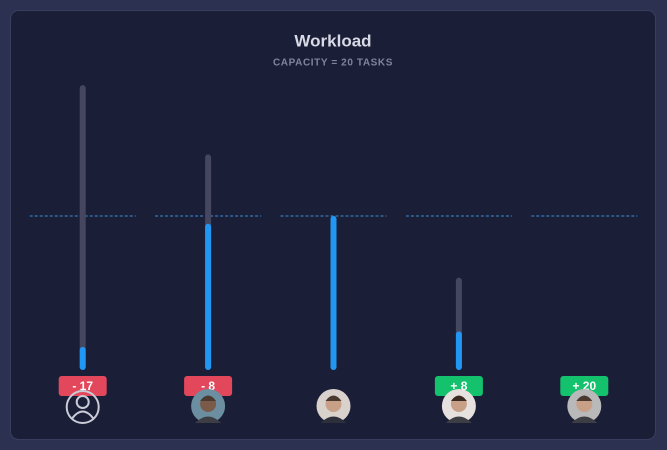 This screenshot has width=667, height=450. Describe the element at coordinates (82, 415) in the screenshot. I see `avatar-body` at that location.